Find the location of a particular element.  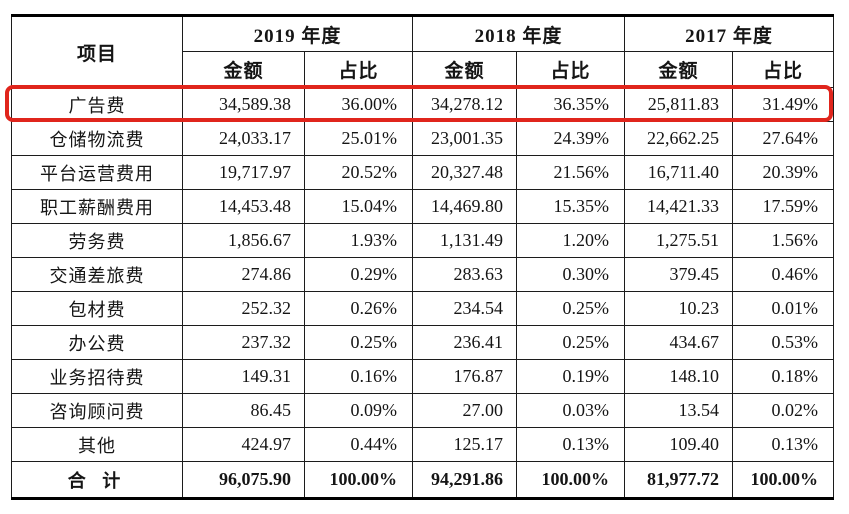

ratio-cell: 31.49% is located at coordinates (783, 104).